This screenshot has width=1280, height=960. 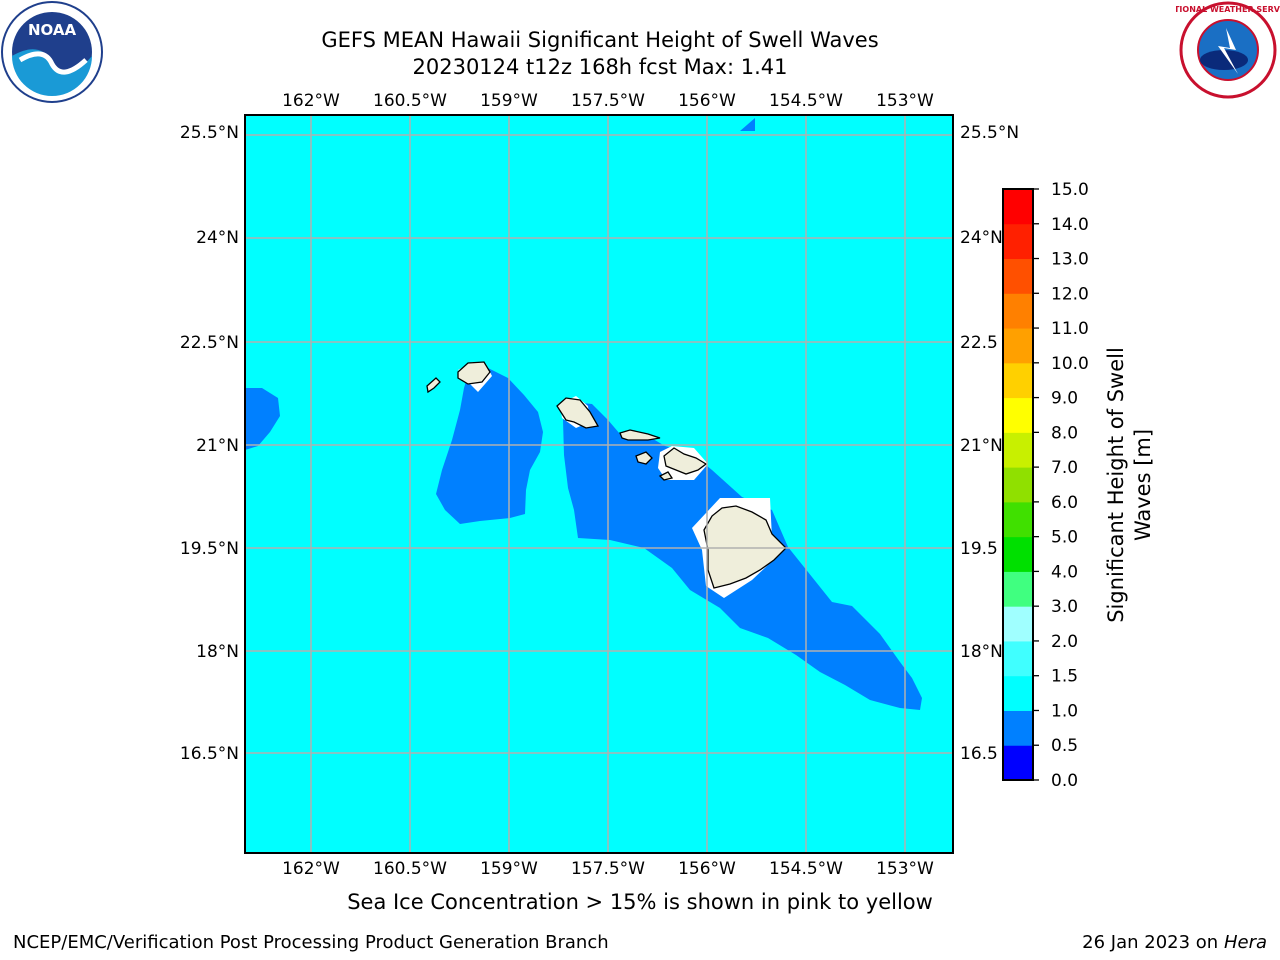 What do you see at coordinates (979, 754) in the screenshot?
I see `lat-tick-right: 16.5` at bounding box center [979, 754].